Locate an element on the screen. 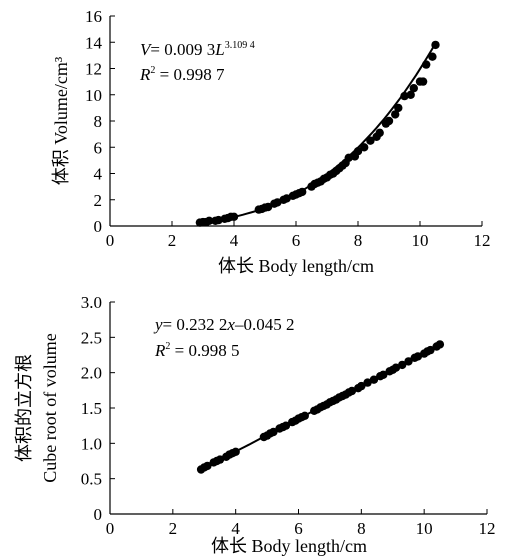 This screenshot has height=559, width=505. chart2-eq-var: x is located at coordinates (230, 324).